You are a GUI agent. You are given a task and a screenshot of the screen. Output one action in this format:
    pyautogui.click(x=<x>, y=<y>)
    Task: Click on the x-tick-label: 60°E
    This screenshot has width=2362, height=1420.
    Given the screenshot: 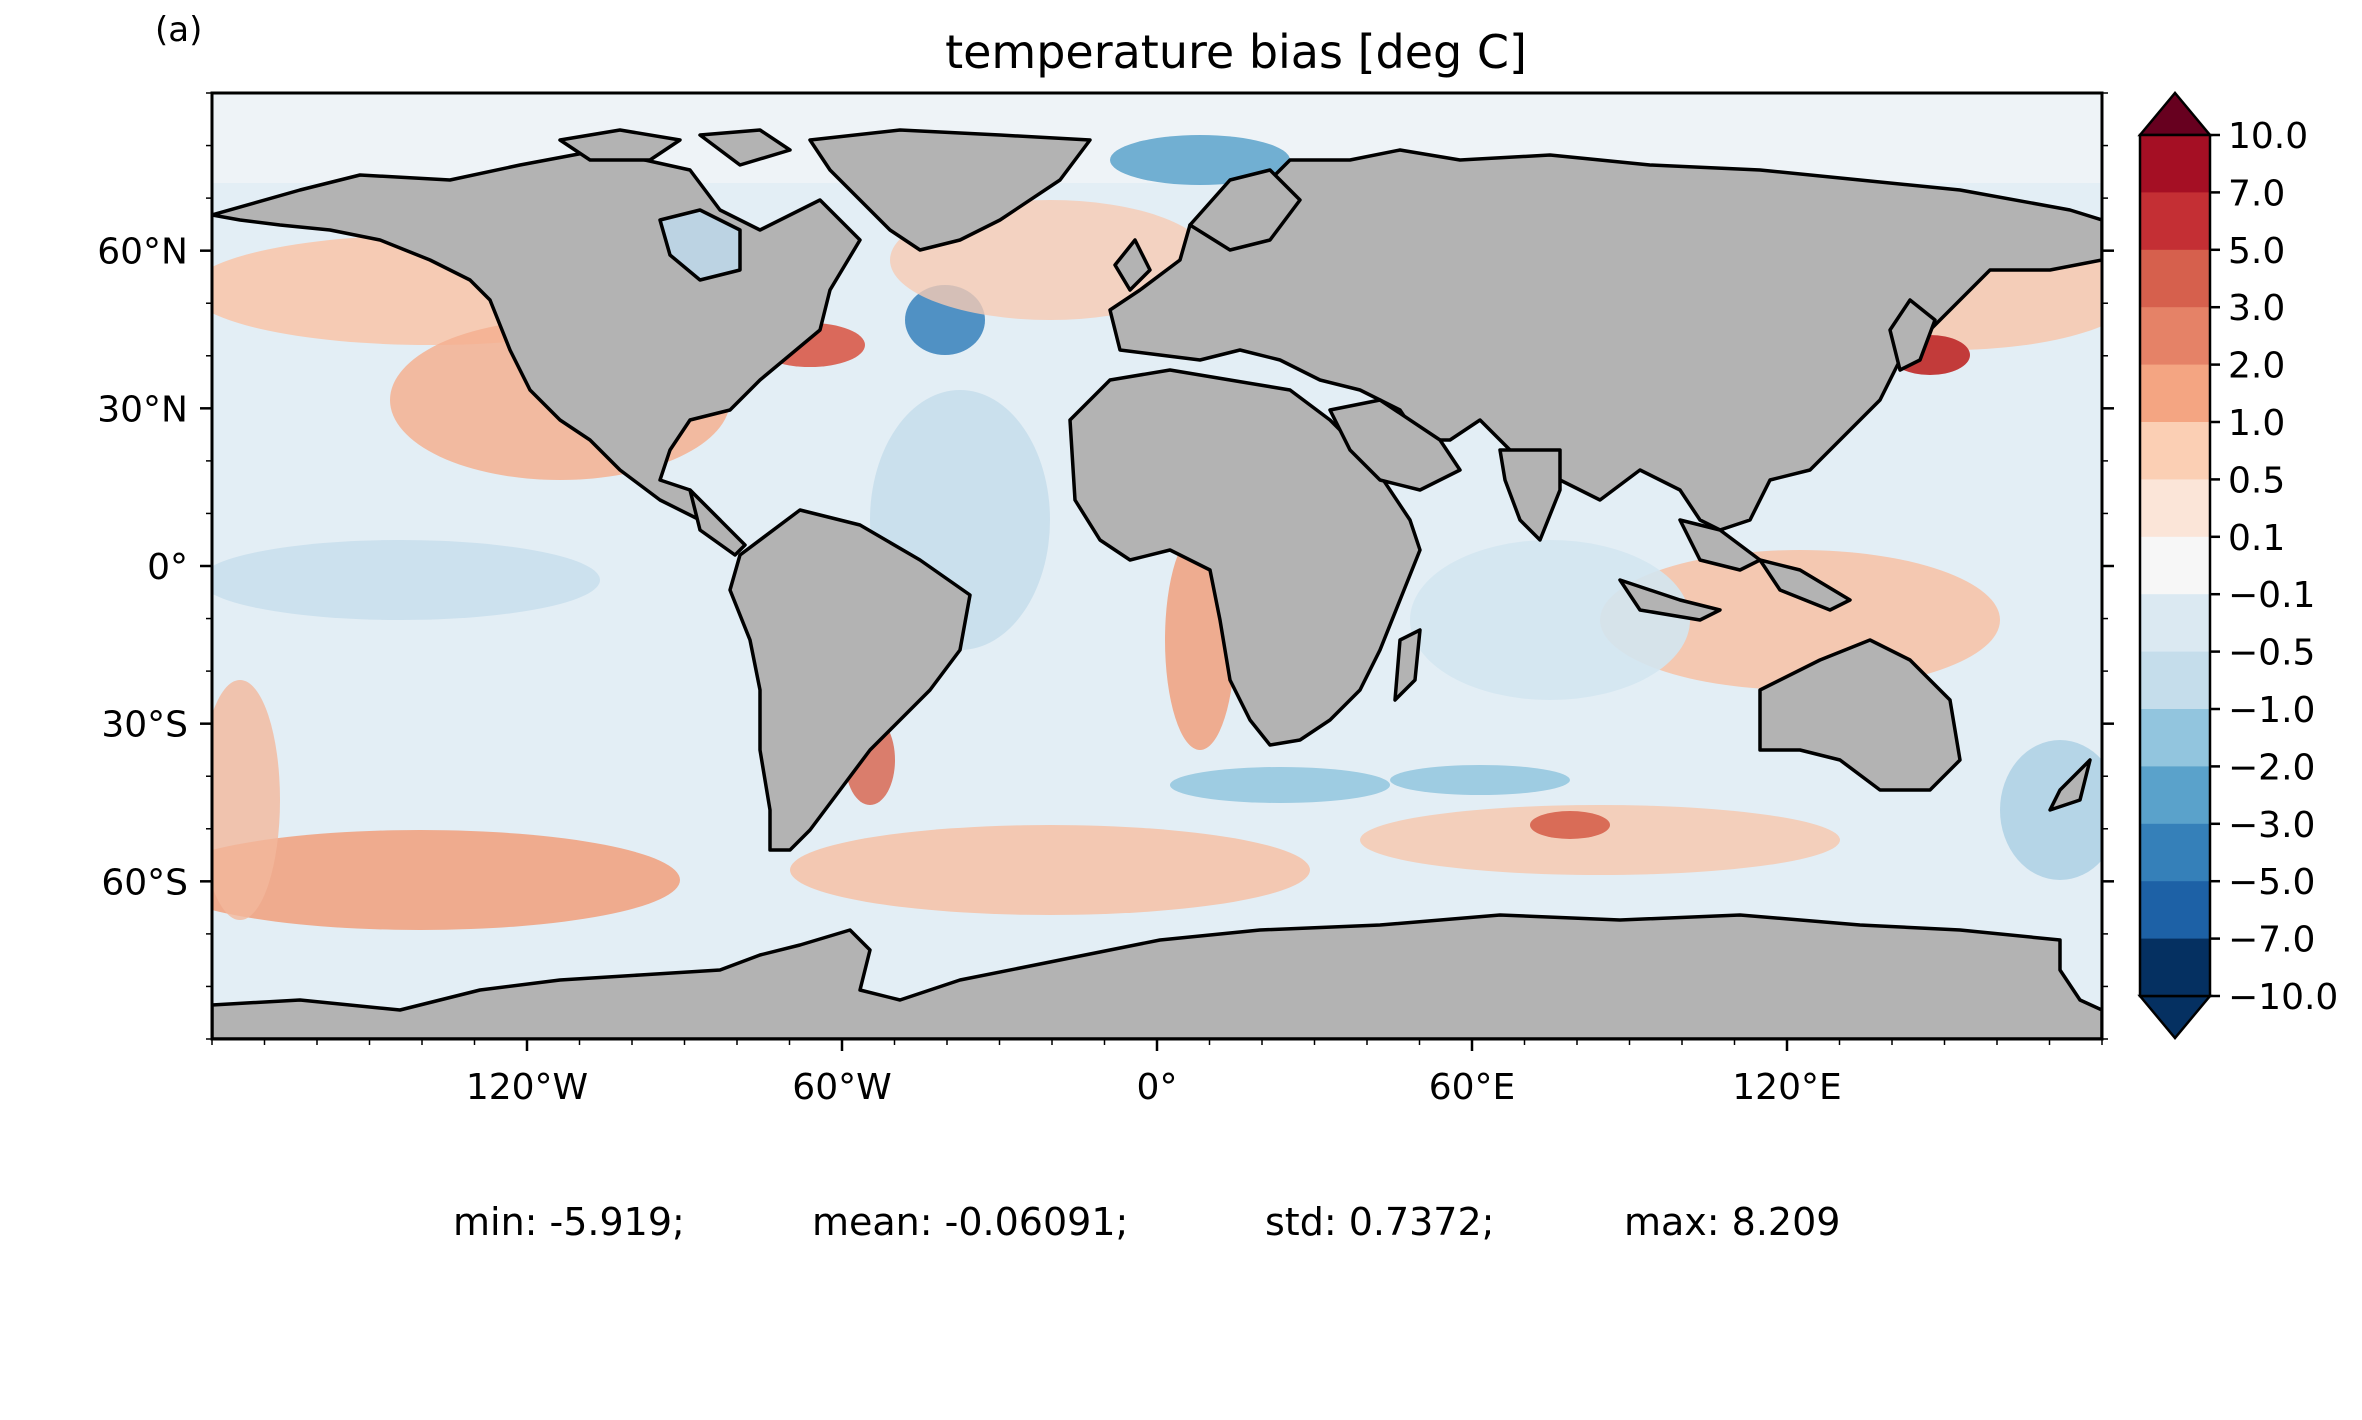 What is the action you would take?
    pyautogui.click(x=1472, y=1087)
    